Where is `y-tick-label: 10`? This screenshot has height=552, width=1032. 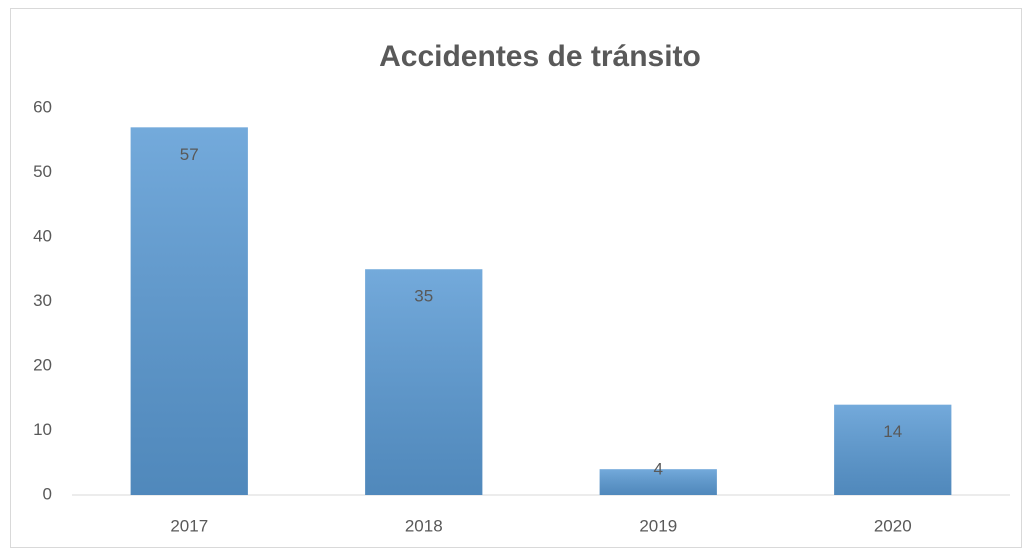 y-tick-label: 10 is located at coordinates (42, 429).